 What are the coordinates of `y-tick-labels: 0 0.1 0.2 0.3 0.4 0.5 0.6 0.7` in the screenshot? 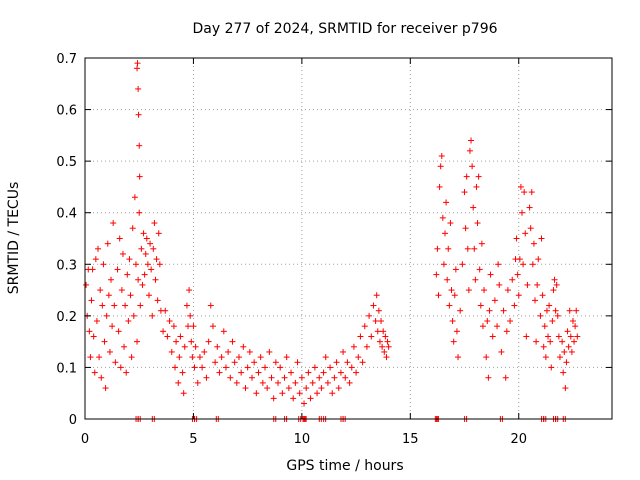 It's located at (66, 240).